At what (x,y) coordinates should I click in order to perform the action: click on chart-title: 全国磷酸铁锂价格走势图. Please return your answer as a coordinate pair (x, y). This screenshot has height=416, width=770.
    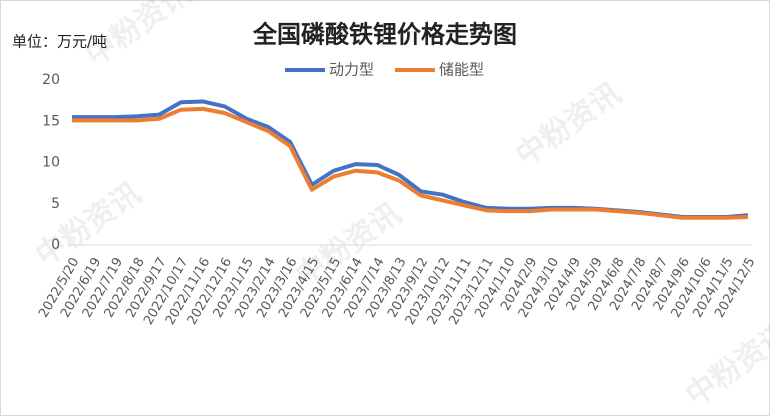
    Looking at the image, I should click on (384, 34).